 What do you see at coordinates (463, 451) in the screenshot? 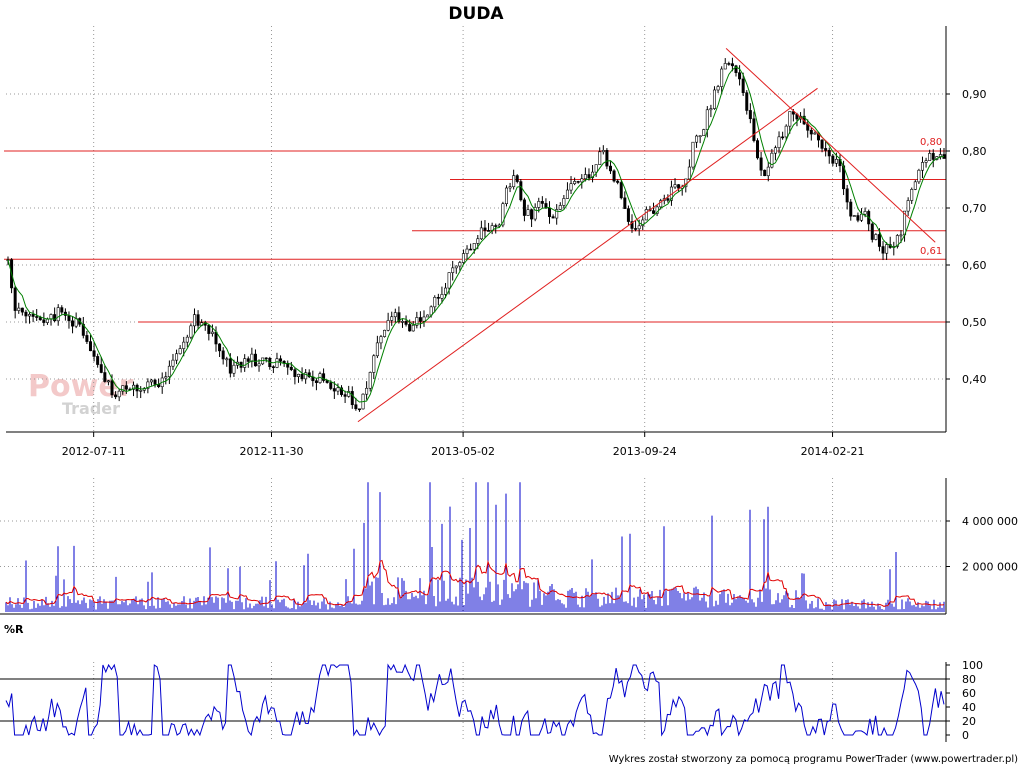
I see `xtick-label-2: 2013-05-02` at bounding box center [463, 451].